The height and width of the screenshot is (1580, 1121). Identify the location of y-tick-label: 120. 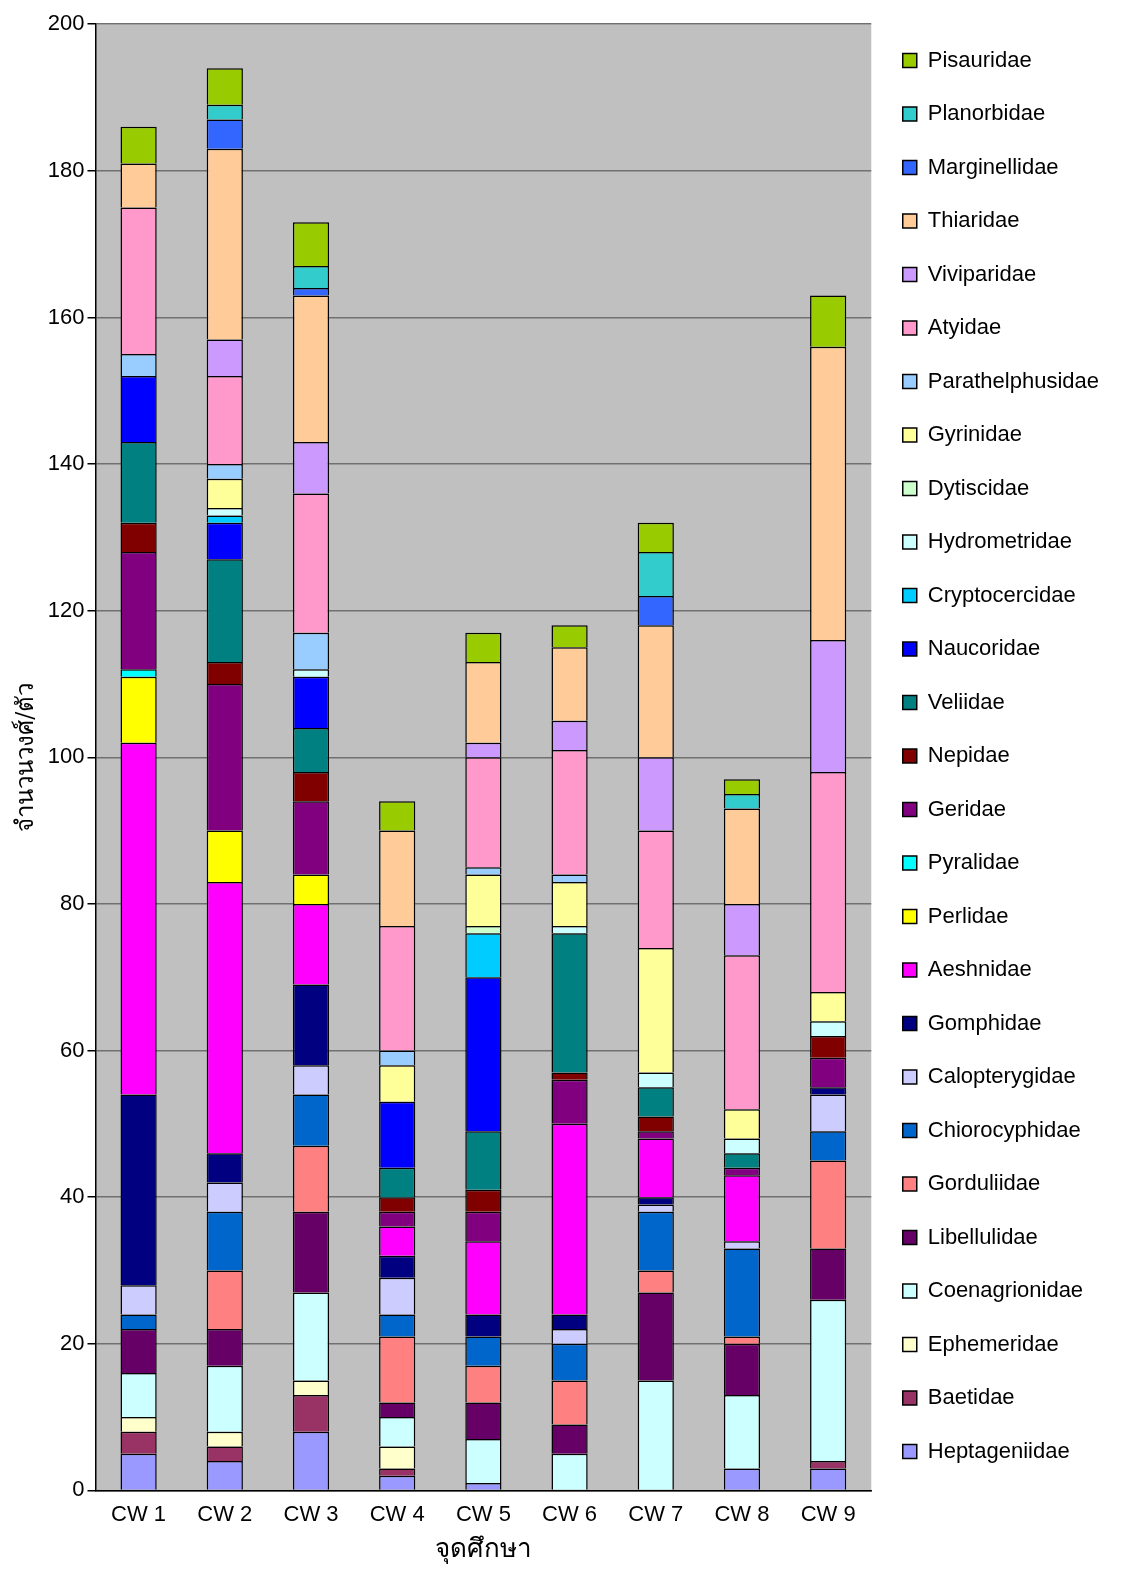
(66, 609).